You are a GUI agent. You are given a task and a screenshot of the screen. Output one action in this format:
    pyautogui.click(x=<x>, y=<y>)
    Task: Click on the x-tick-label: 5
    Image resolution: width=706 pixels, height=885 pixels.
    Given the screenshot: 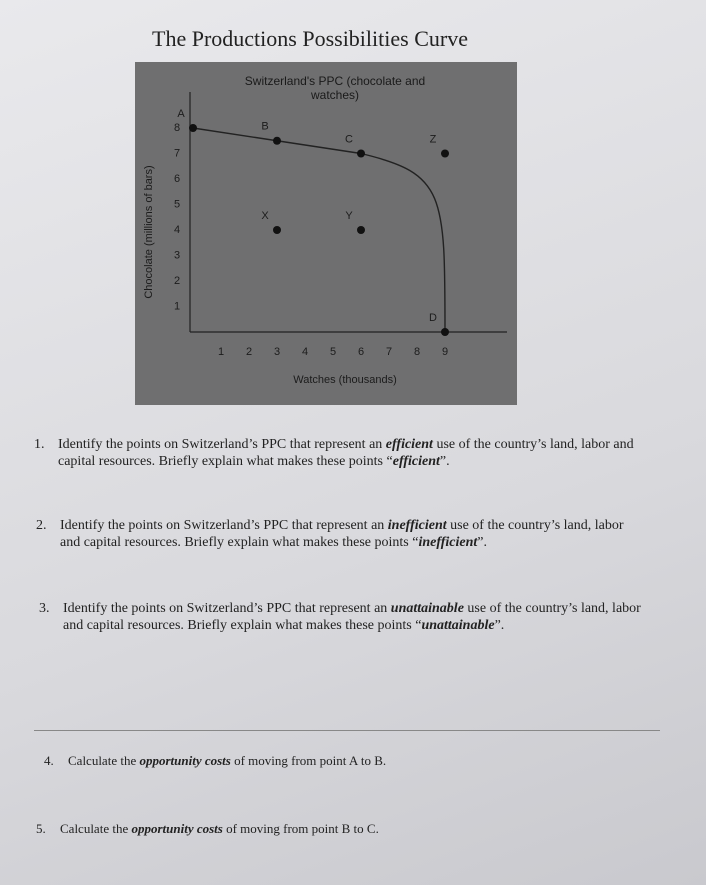 What is the action you would take?
    pyautogui.click(x=333, y=352)
    